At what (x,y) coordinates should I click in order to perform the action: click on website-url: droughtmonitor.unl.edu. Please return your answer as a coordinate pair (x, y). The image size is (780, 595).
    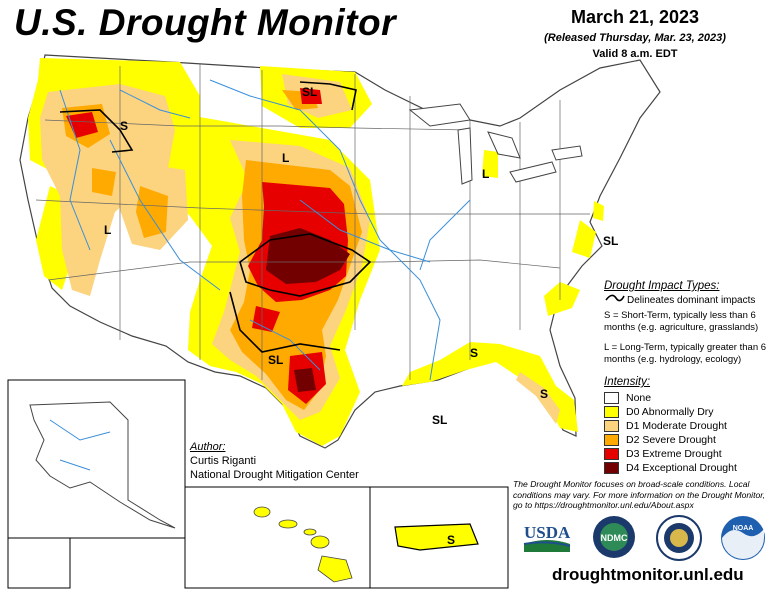
    Looking at the image, I should click on (648, 574).